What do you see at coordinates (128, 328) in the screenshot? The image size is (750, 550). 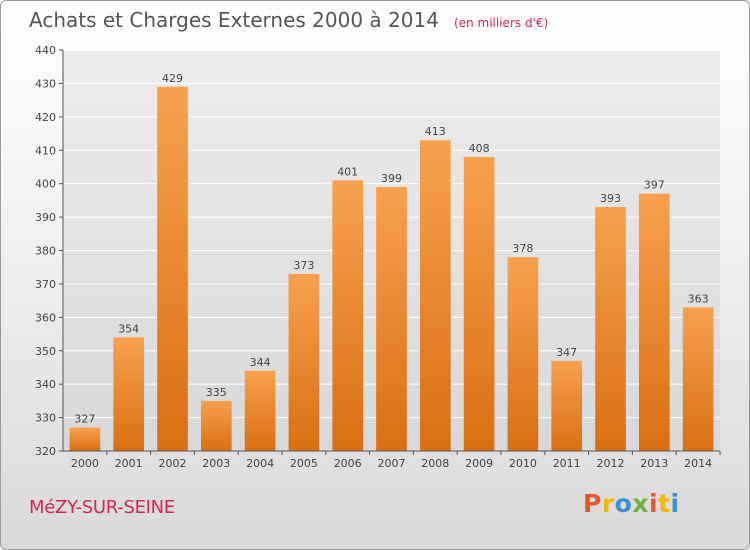 I see `data-label: 354` at bounding box center [128, 328].